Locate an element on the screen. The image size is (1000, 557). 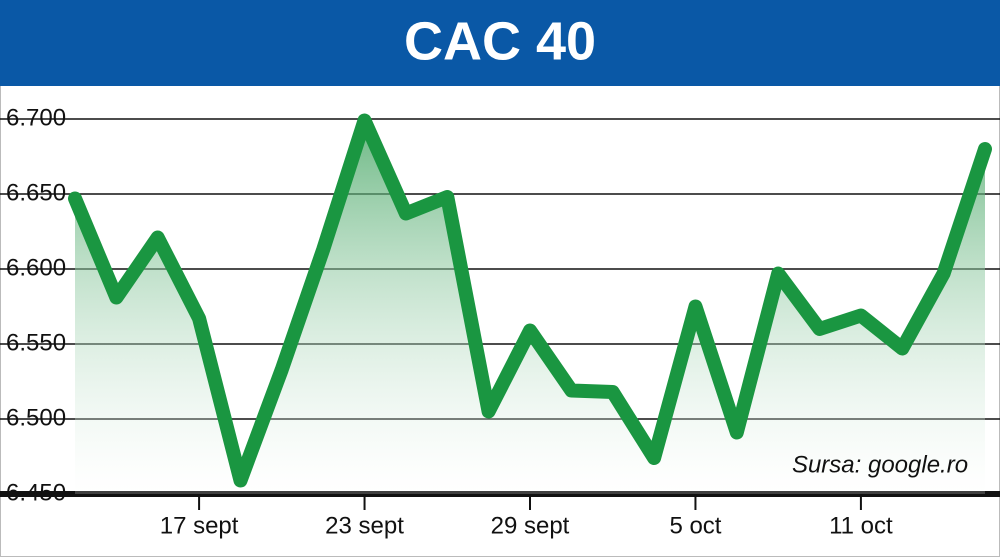
y-tick-label: 6.600 is located at coordinates (36, 267).